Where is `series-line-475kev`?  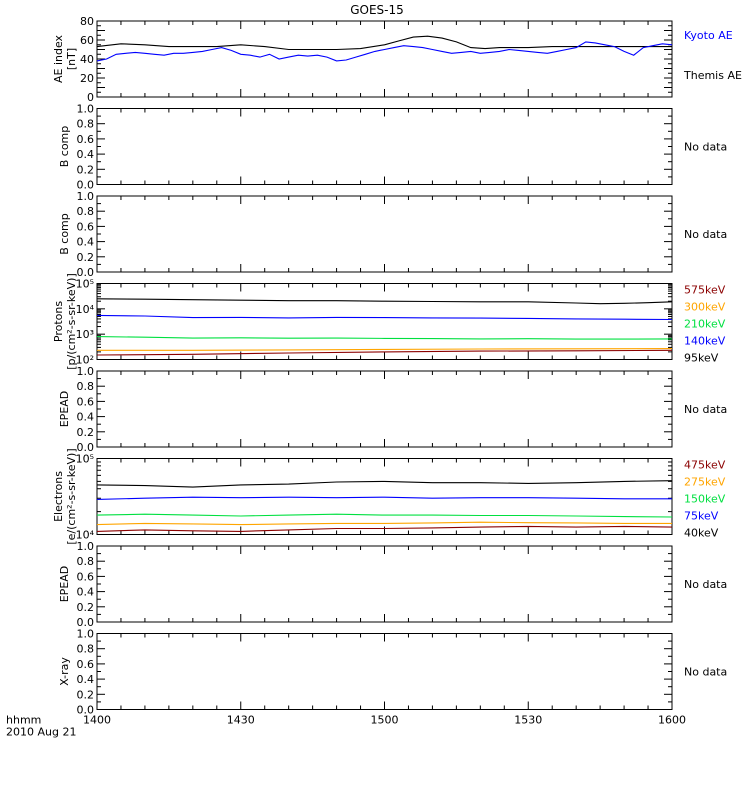 series-line-475kev is located at coordinates (384, 528).